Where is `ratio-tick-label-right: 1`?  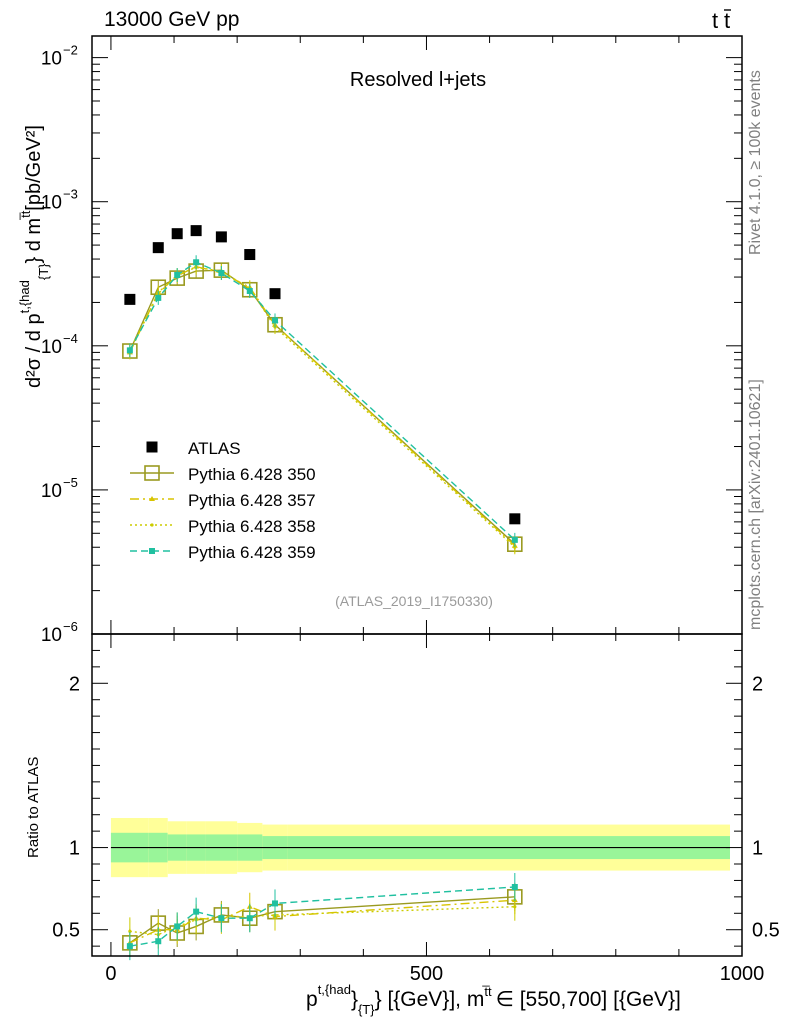 ratio-tick-label-right: 1 is located at coordinates (757, 849).